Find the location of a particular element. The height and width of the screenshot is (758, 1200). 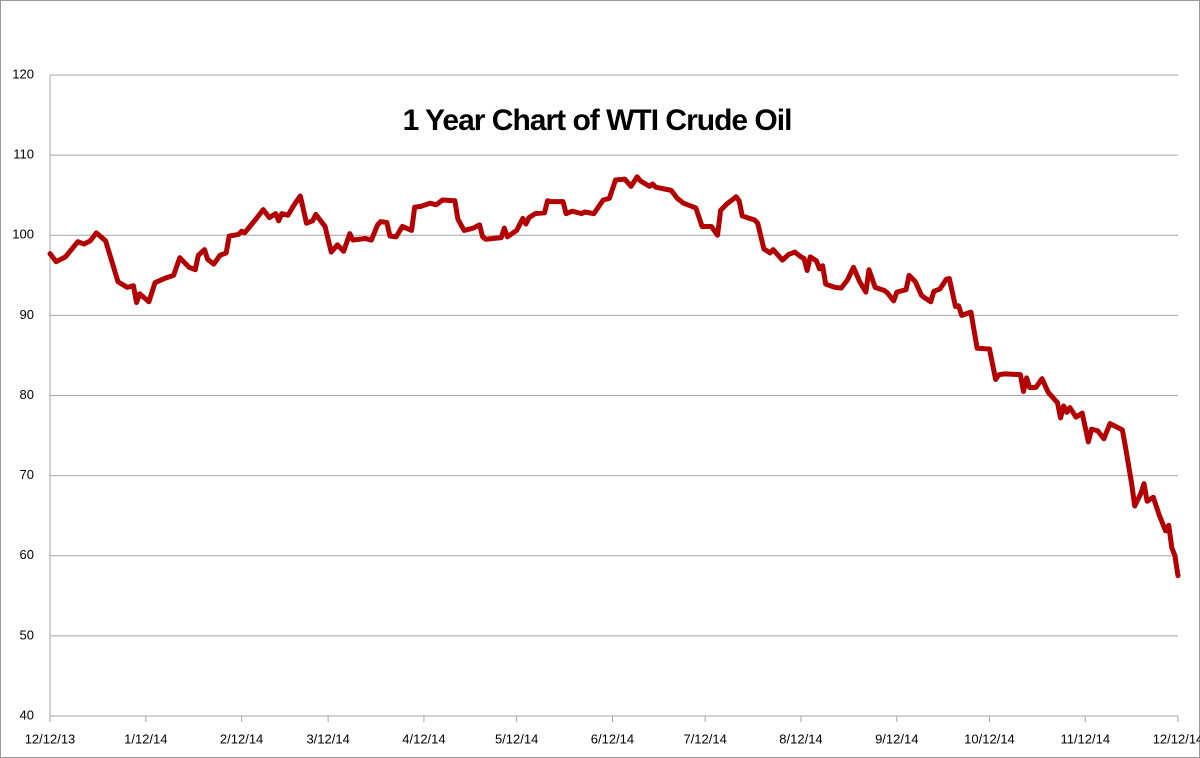

x-tick-label: 8/12/14 is located at coordinates (800, 738).